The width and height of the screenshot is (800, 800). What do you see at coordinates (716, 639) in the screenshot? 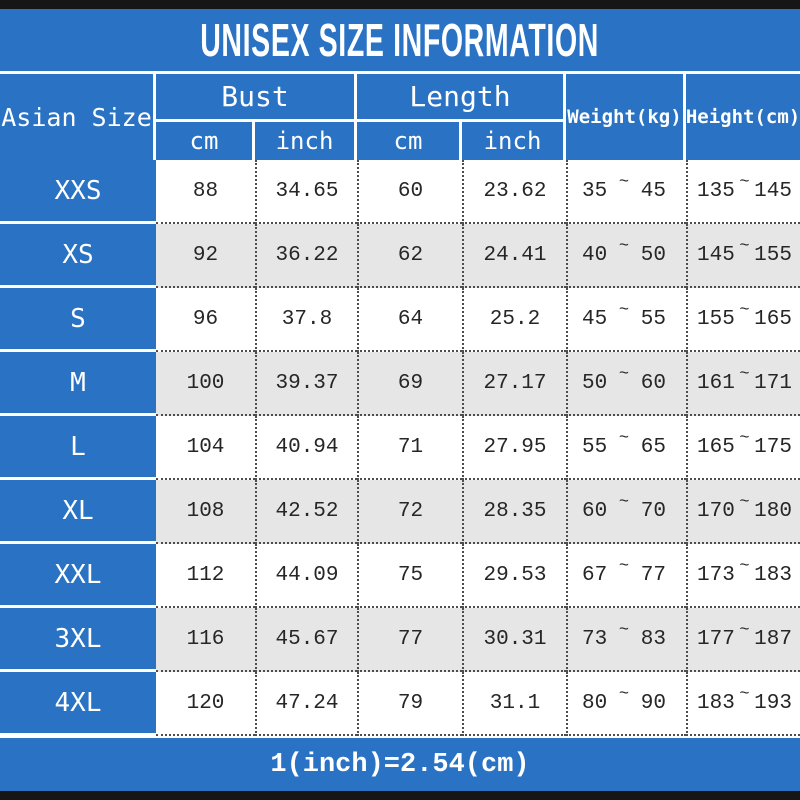
I see `height-min: 177` at bounding box center [716, 639].